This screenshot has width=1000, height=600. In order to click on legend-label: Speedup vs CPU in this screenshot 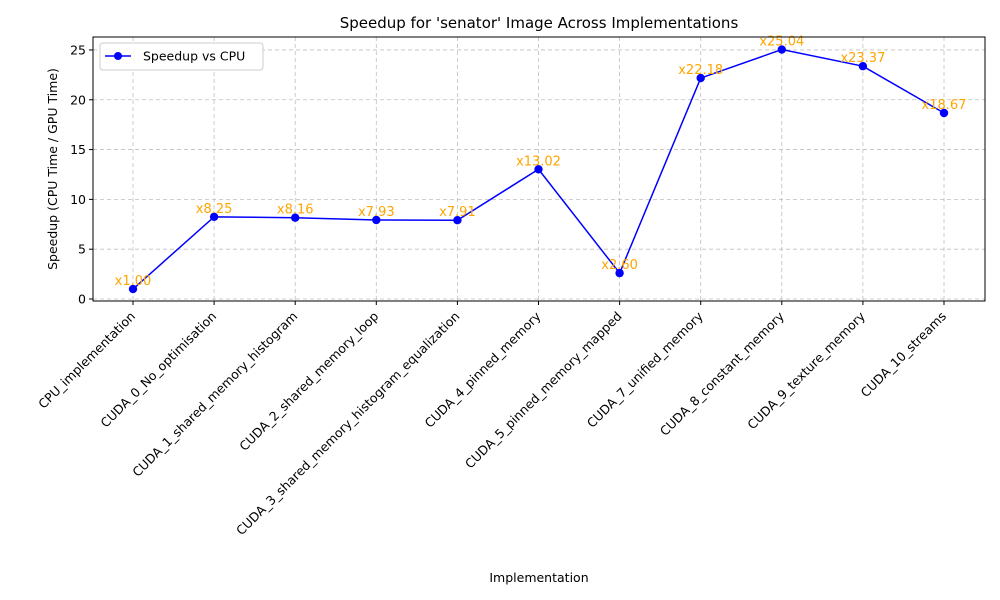, I will do `click(194, 56)`.